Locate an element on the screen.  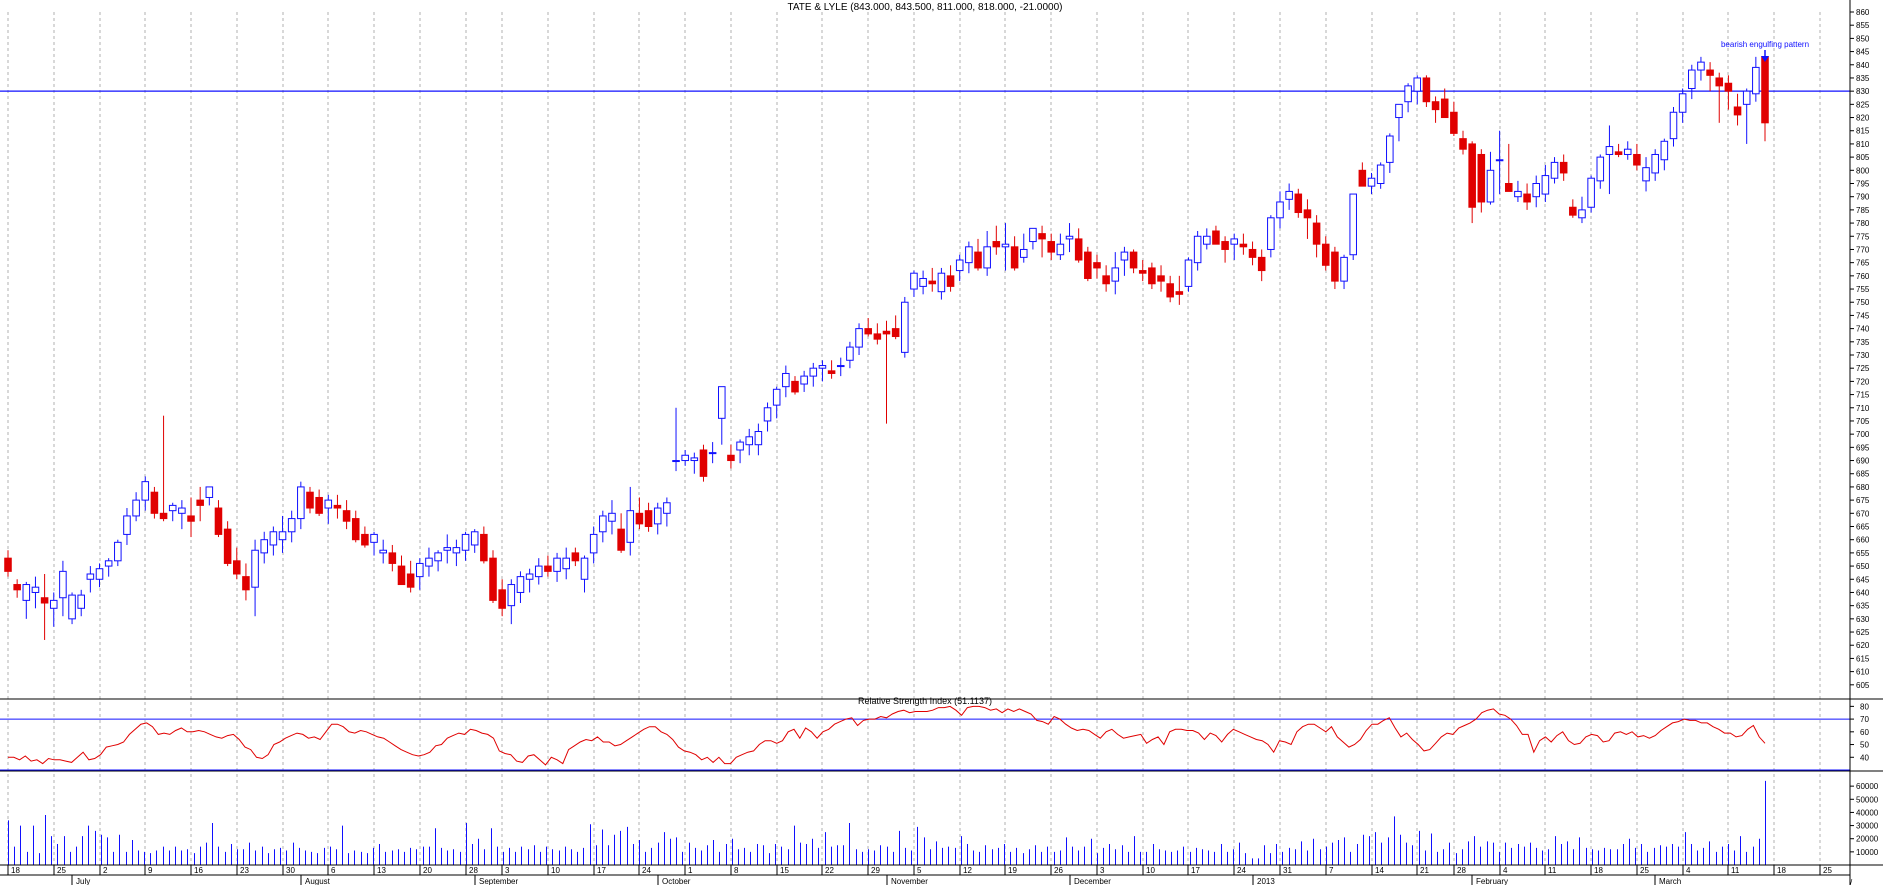
price-tick-label: 730 is located at coordinates (1863, 355).